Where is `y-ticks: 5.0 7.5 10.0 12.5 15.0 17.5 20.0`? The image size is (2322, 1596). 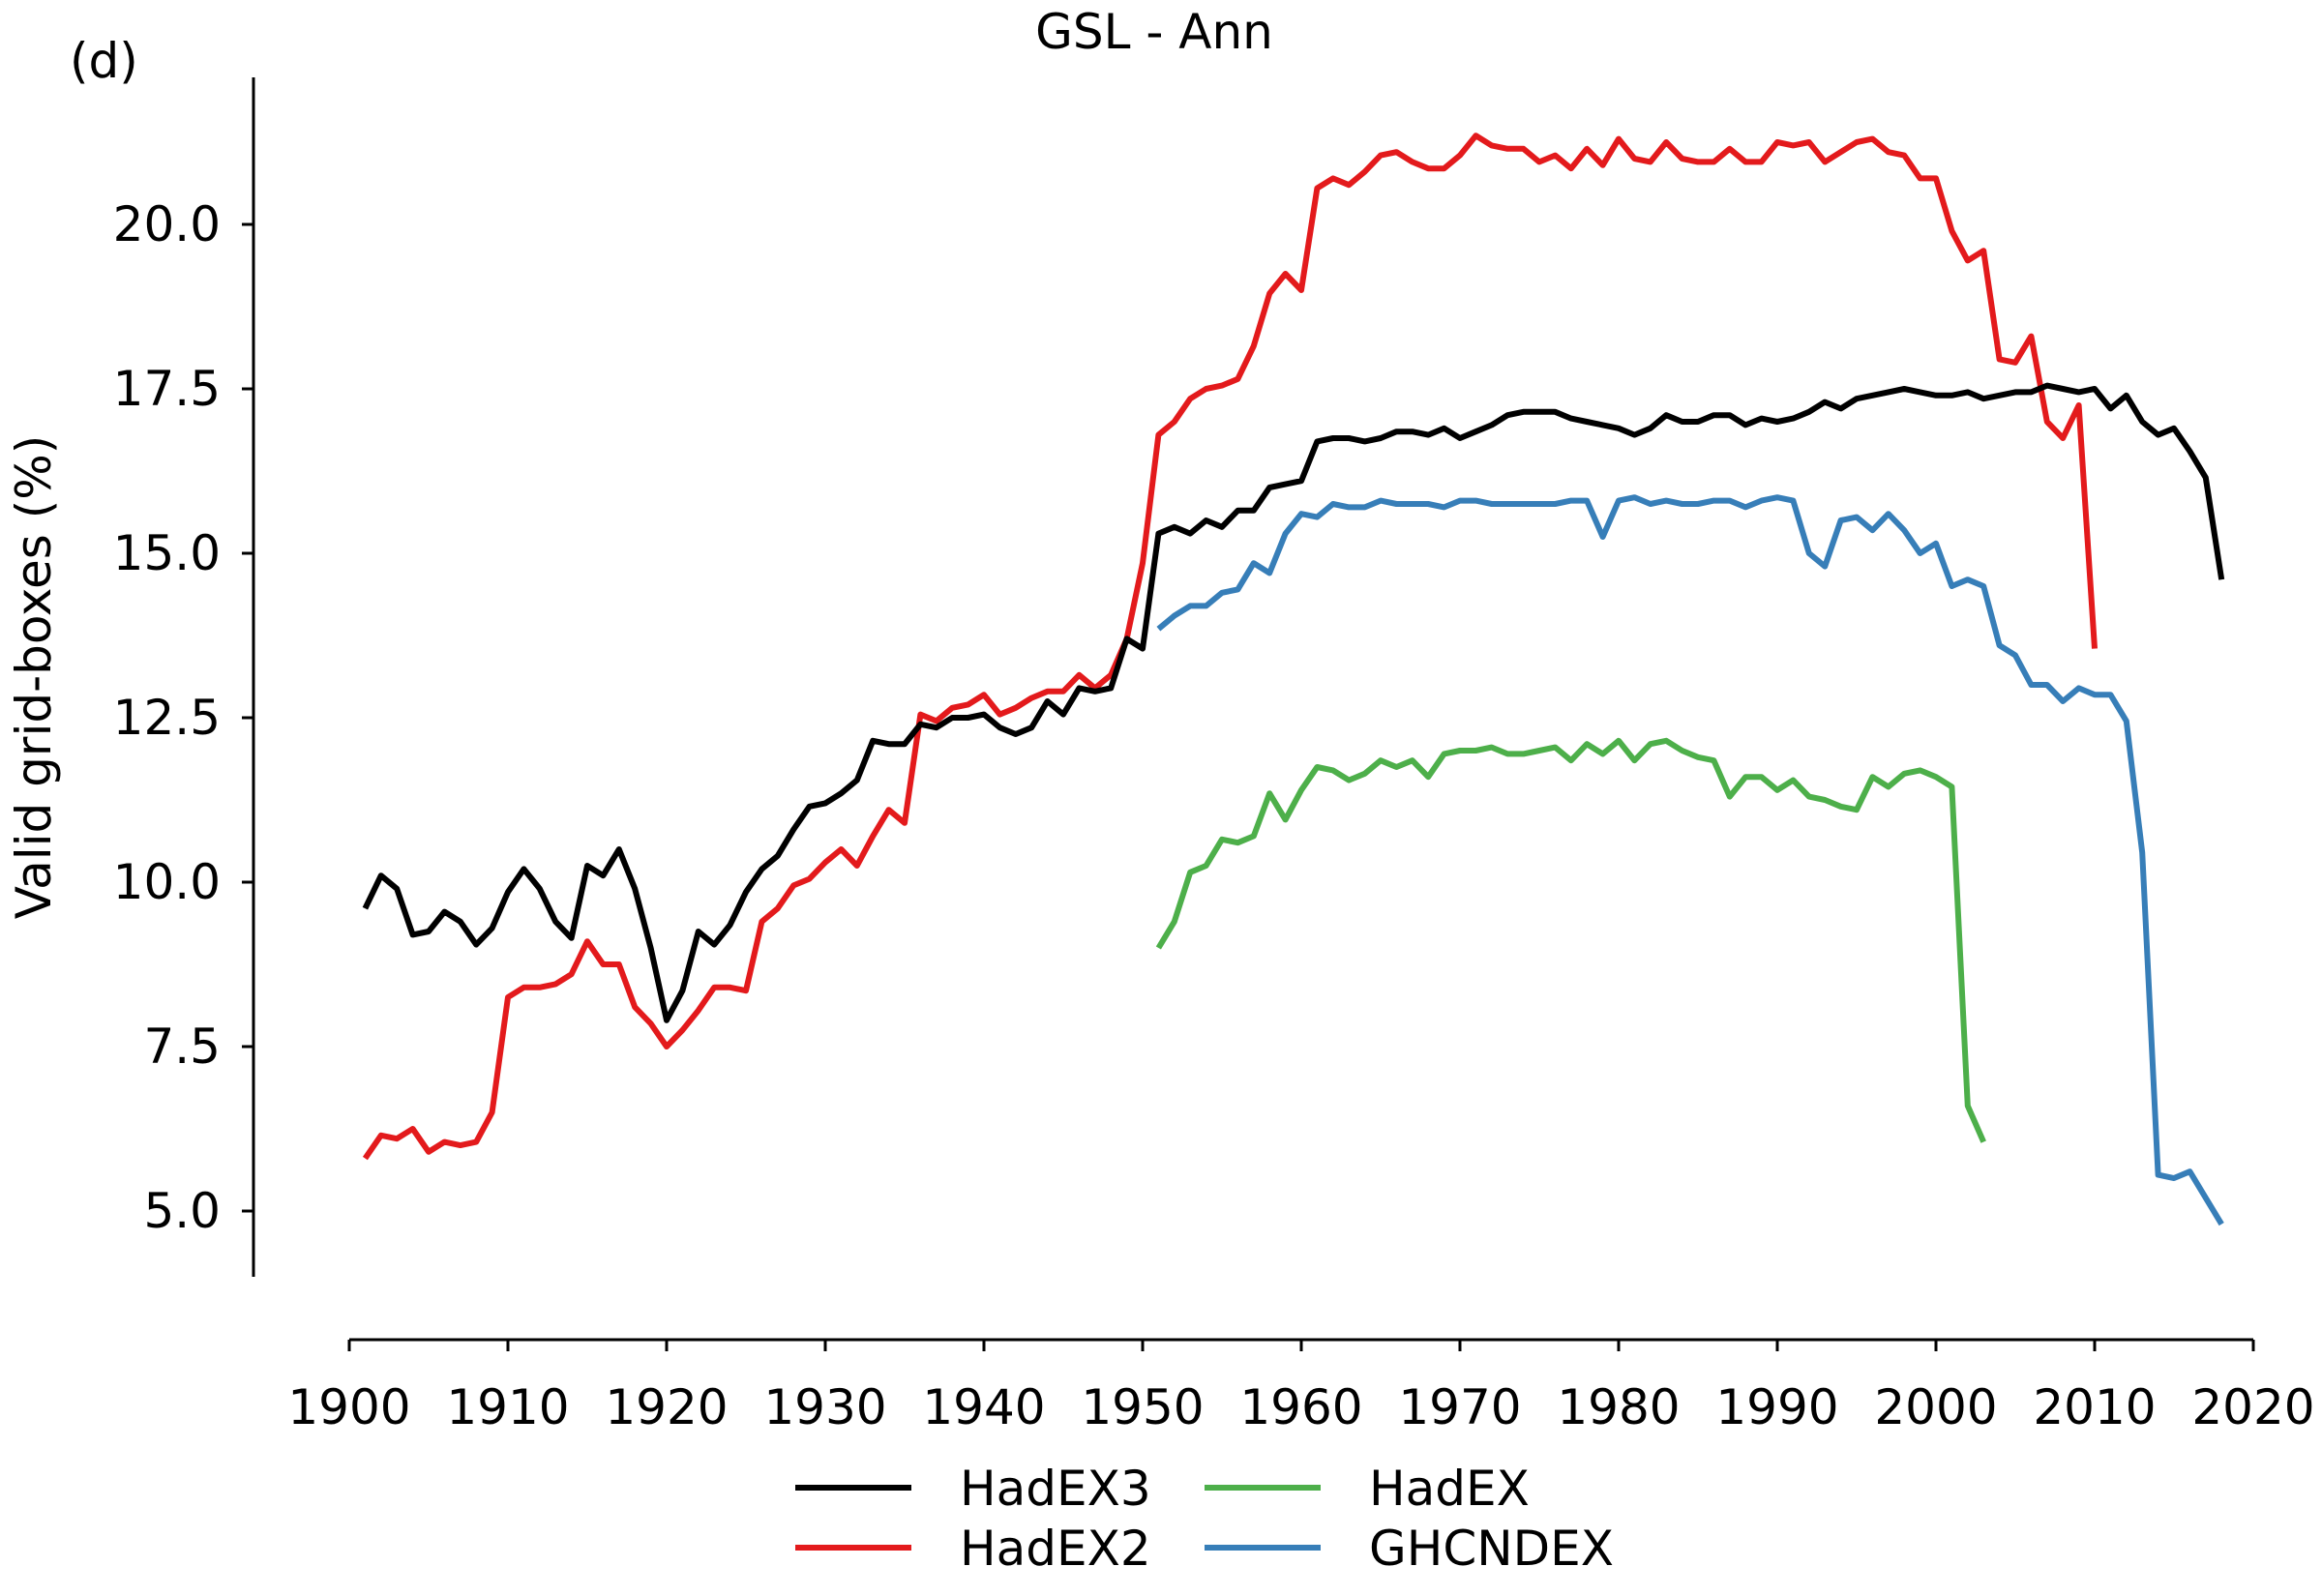 y-ticks: 5.0 7.5 10.0 12.5 15.0 17.5 20.0 is located at coordinates (183, 717).